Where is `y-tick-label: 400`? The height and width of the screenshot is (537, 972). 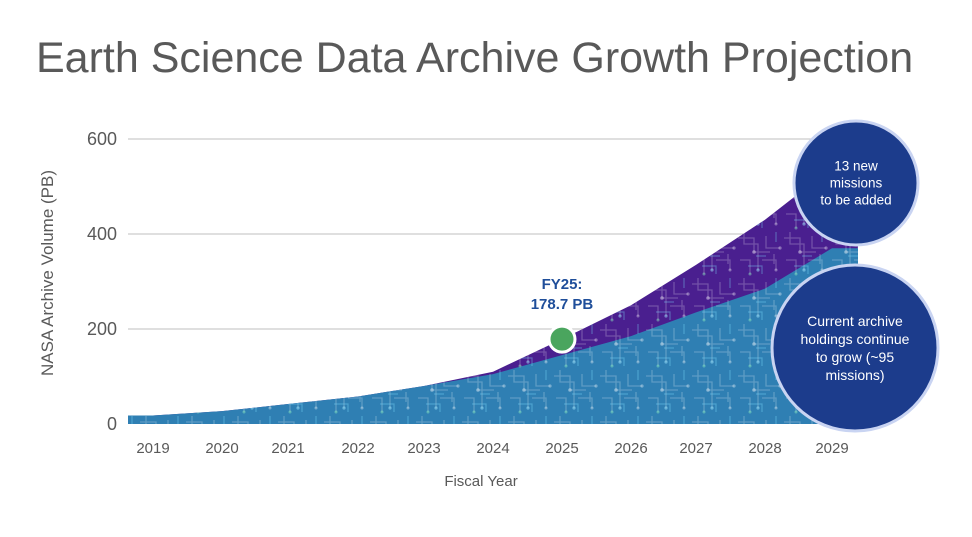 y-tick-label: 400 is located at coordinates (102, 234).